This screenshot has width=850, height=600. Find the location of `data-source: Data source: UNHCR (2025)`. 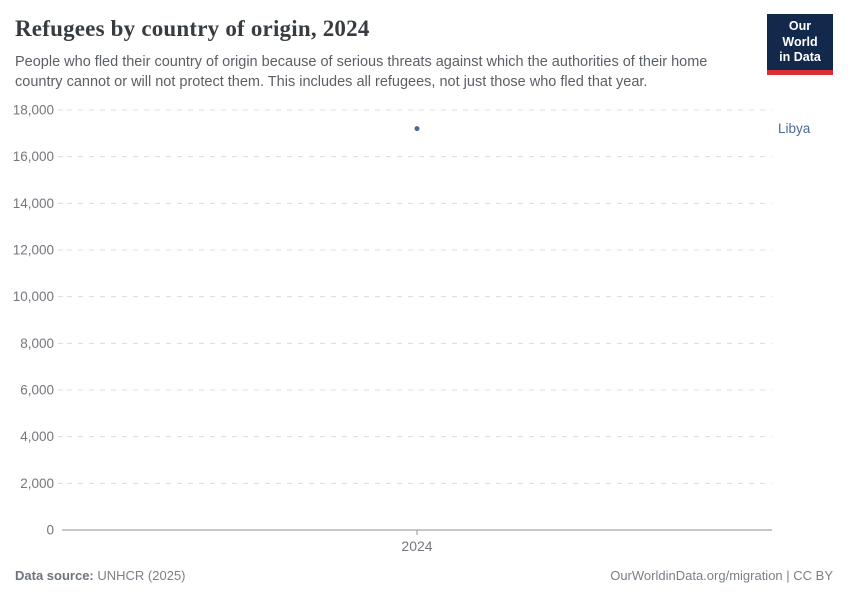

data-source: Data source: UNHCR (2025) is located at coordinates (100, 575).